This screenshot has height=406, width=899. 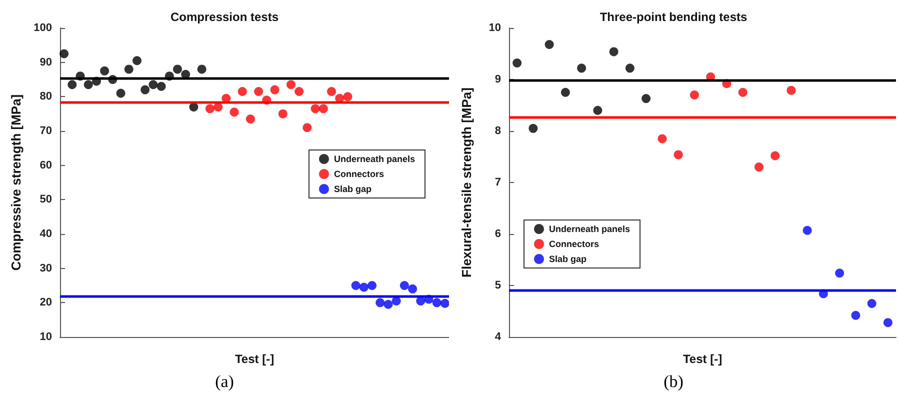 What do you see at coordinates (497, 131) in the screenshot?
I see `y-tick-label: 8` at bounding box center [497, 131].